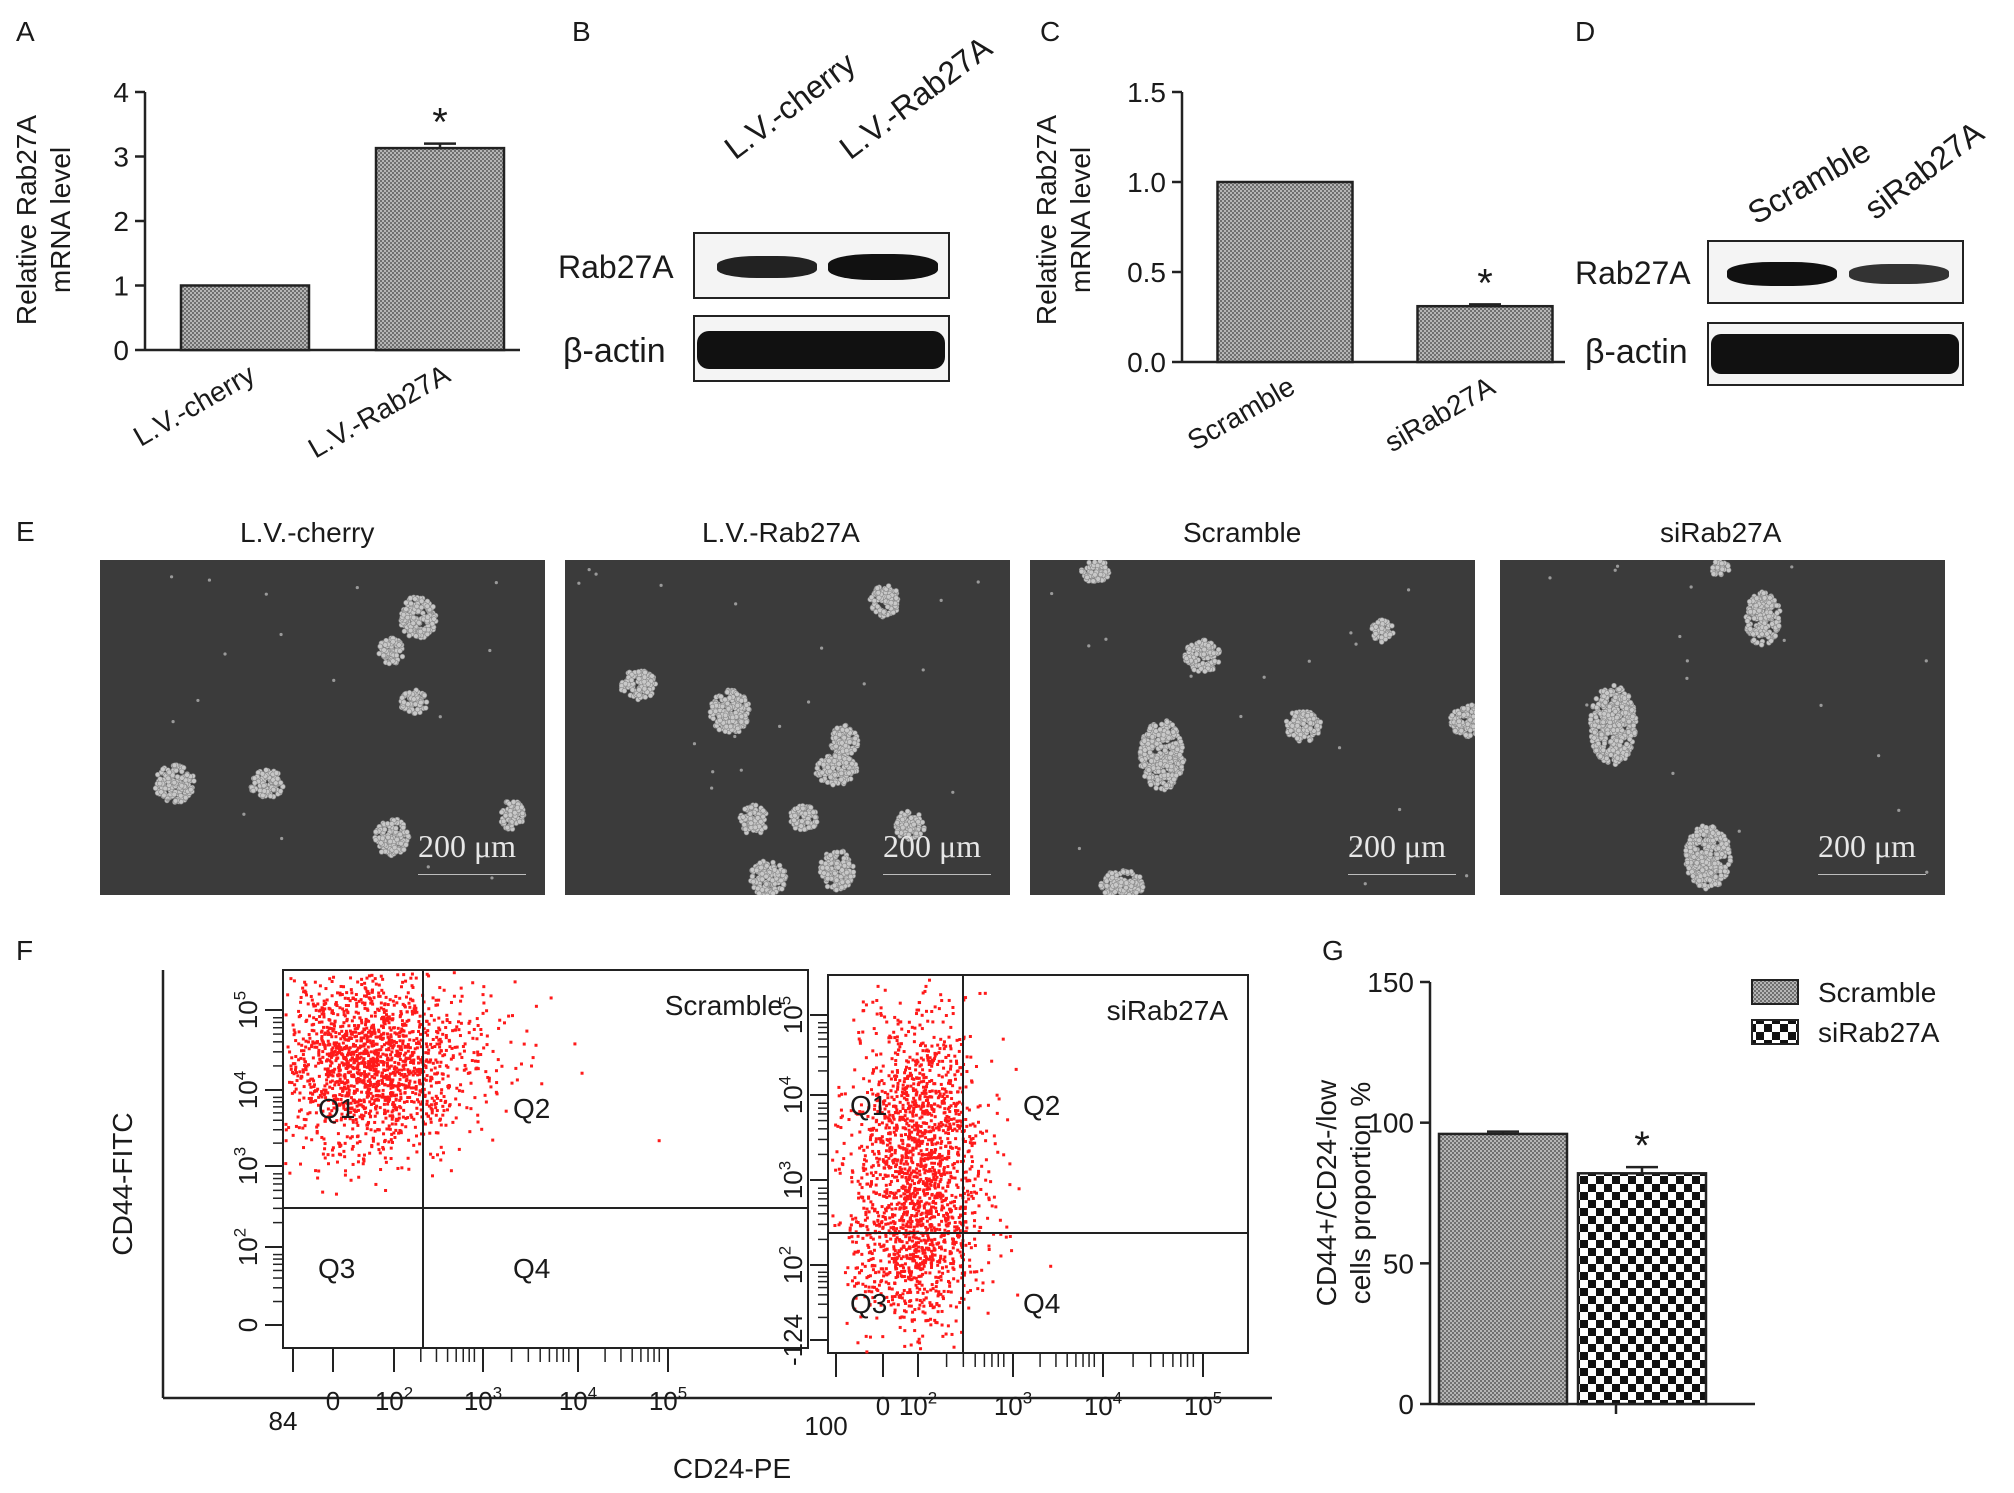 This screenshot has height=1493, width=2014. Describe the element at coordinates (1046, 220) in the screenshot. I see `y-axis-label: Relative Rab27A` at that location.